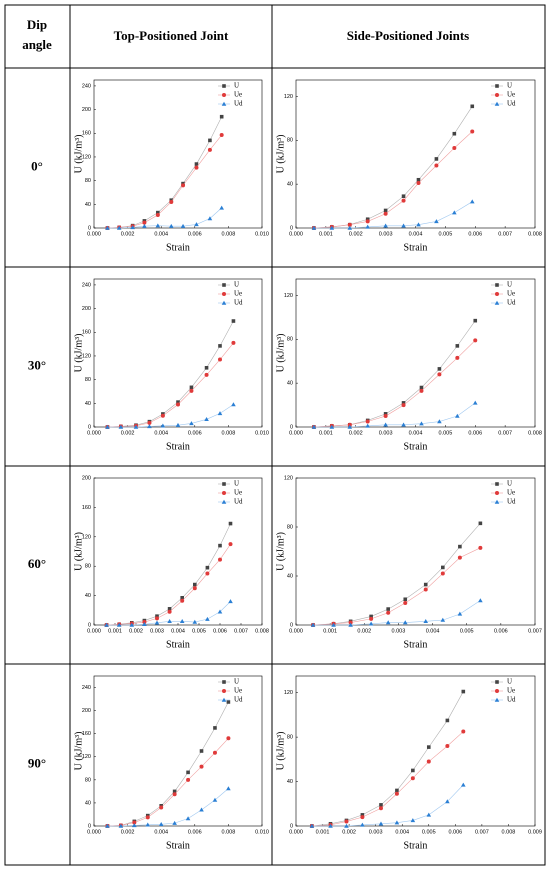  Describe the element at coordinates (37, 762) in the screenshot. I see `row-label: 90°` at that location.